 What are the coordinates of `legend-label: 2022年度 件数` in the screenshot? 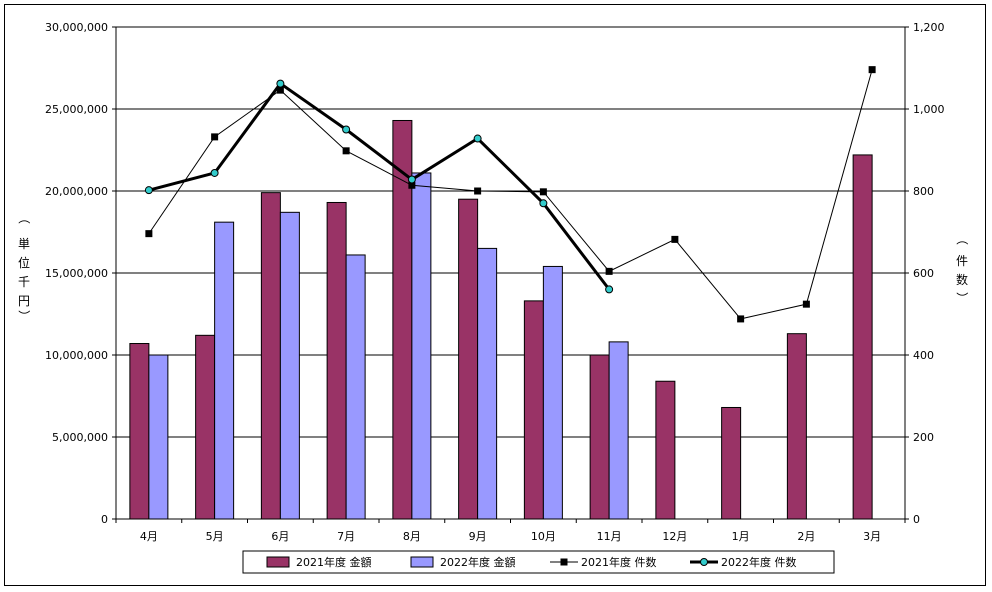 It's located at (759, 562).